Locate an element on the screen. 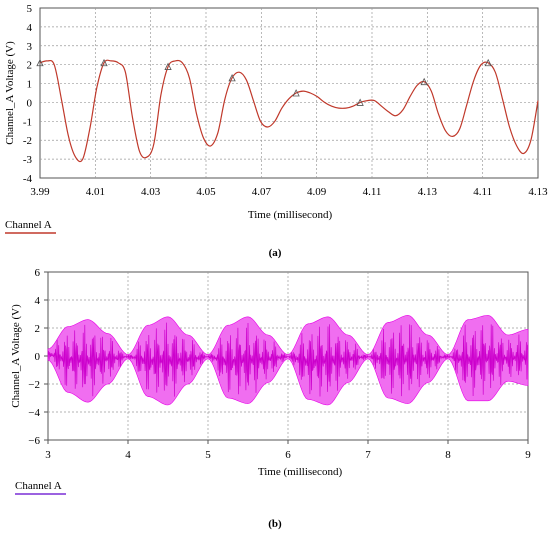 The image size is (550, 536). y-tick-label: −4 is located at coordinates (34, 413).